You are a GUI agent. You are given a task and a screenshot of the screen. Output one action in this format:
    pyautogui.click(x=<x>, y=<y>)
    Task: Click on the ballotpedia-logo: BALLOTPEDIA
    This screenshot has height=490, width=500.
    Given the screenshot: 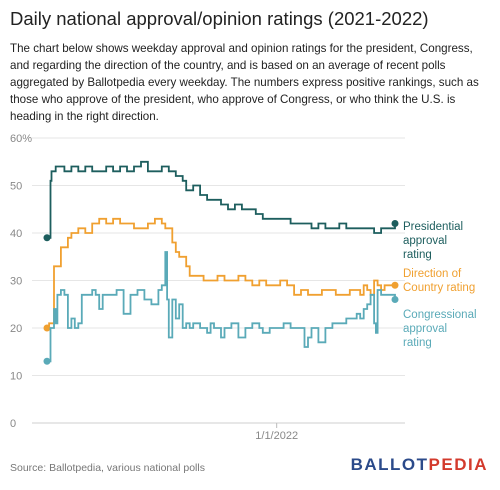 What is the action you would take?
    pyautogui.click(x=419, y=464)
    